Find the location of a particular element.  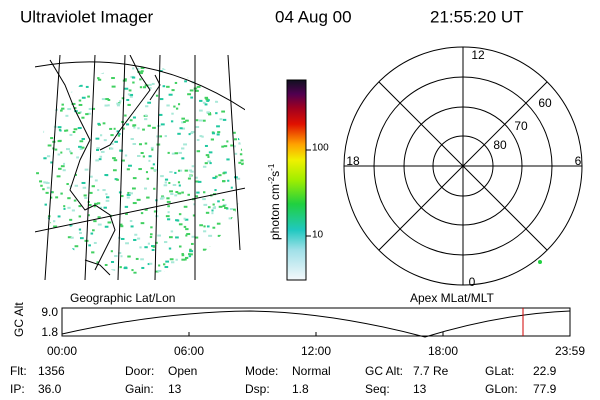

x-tick-label: 06:00 is located at coordinates (189, 351).